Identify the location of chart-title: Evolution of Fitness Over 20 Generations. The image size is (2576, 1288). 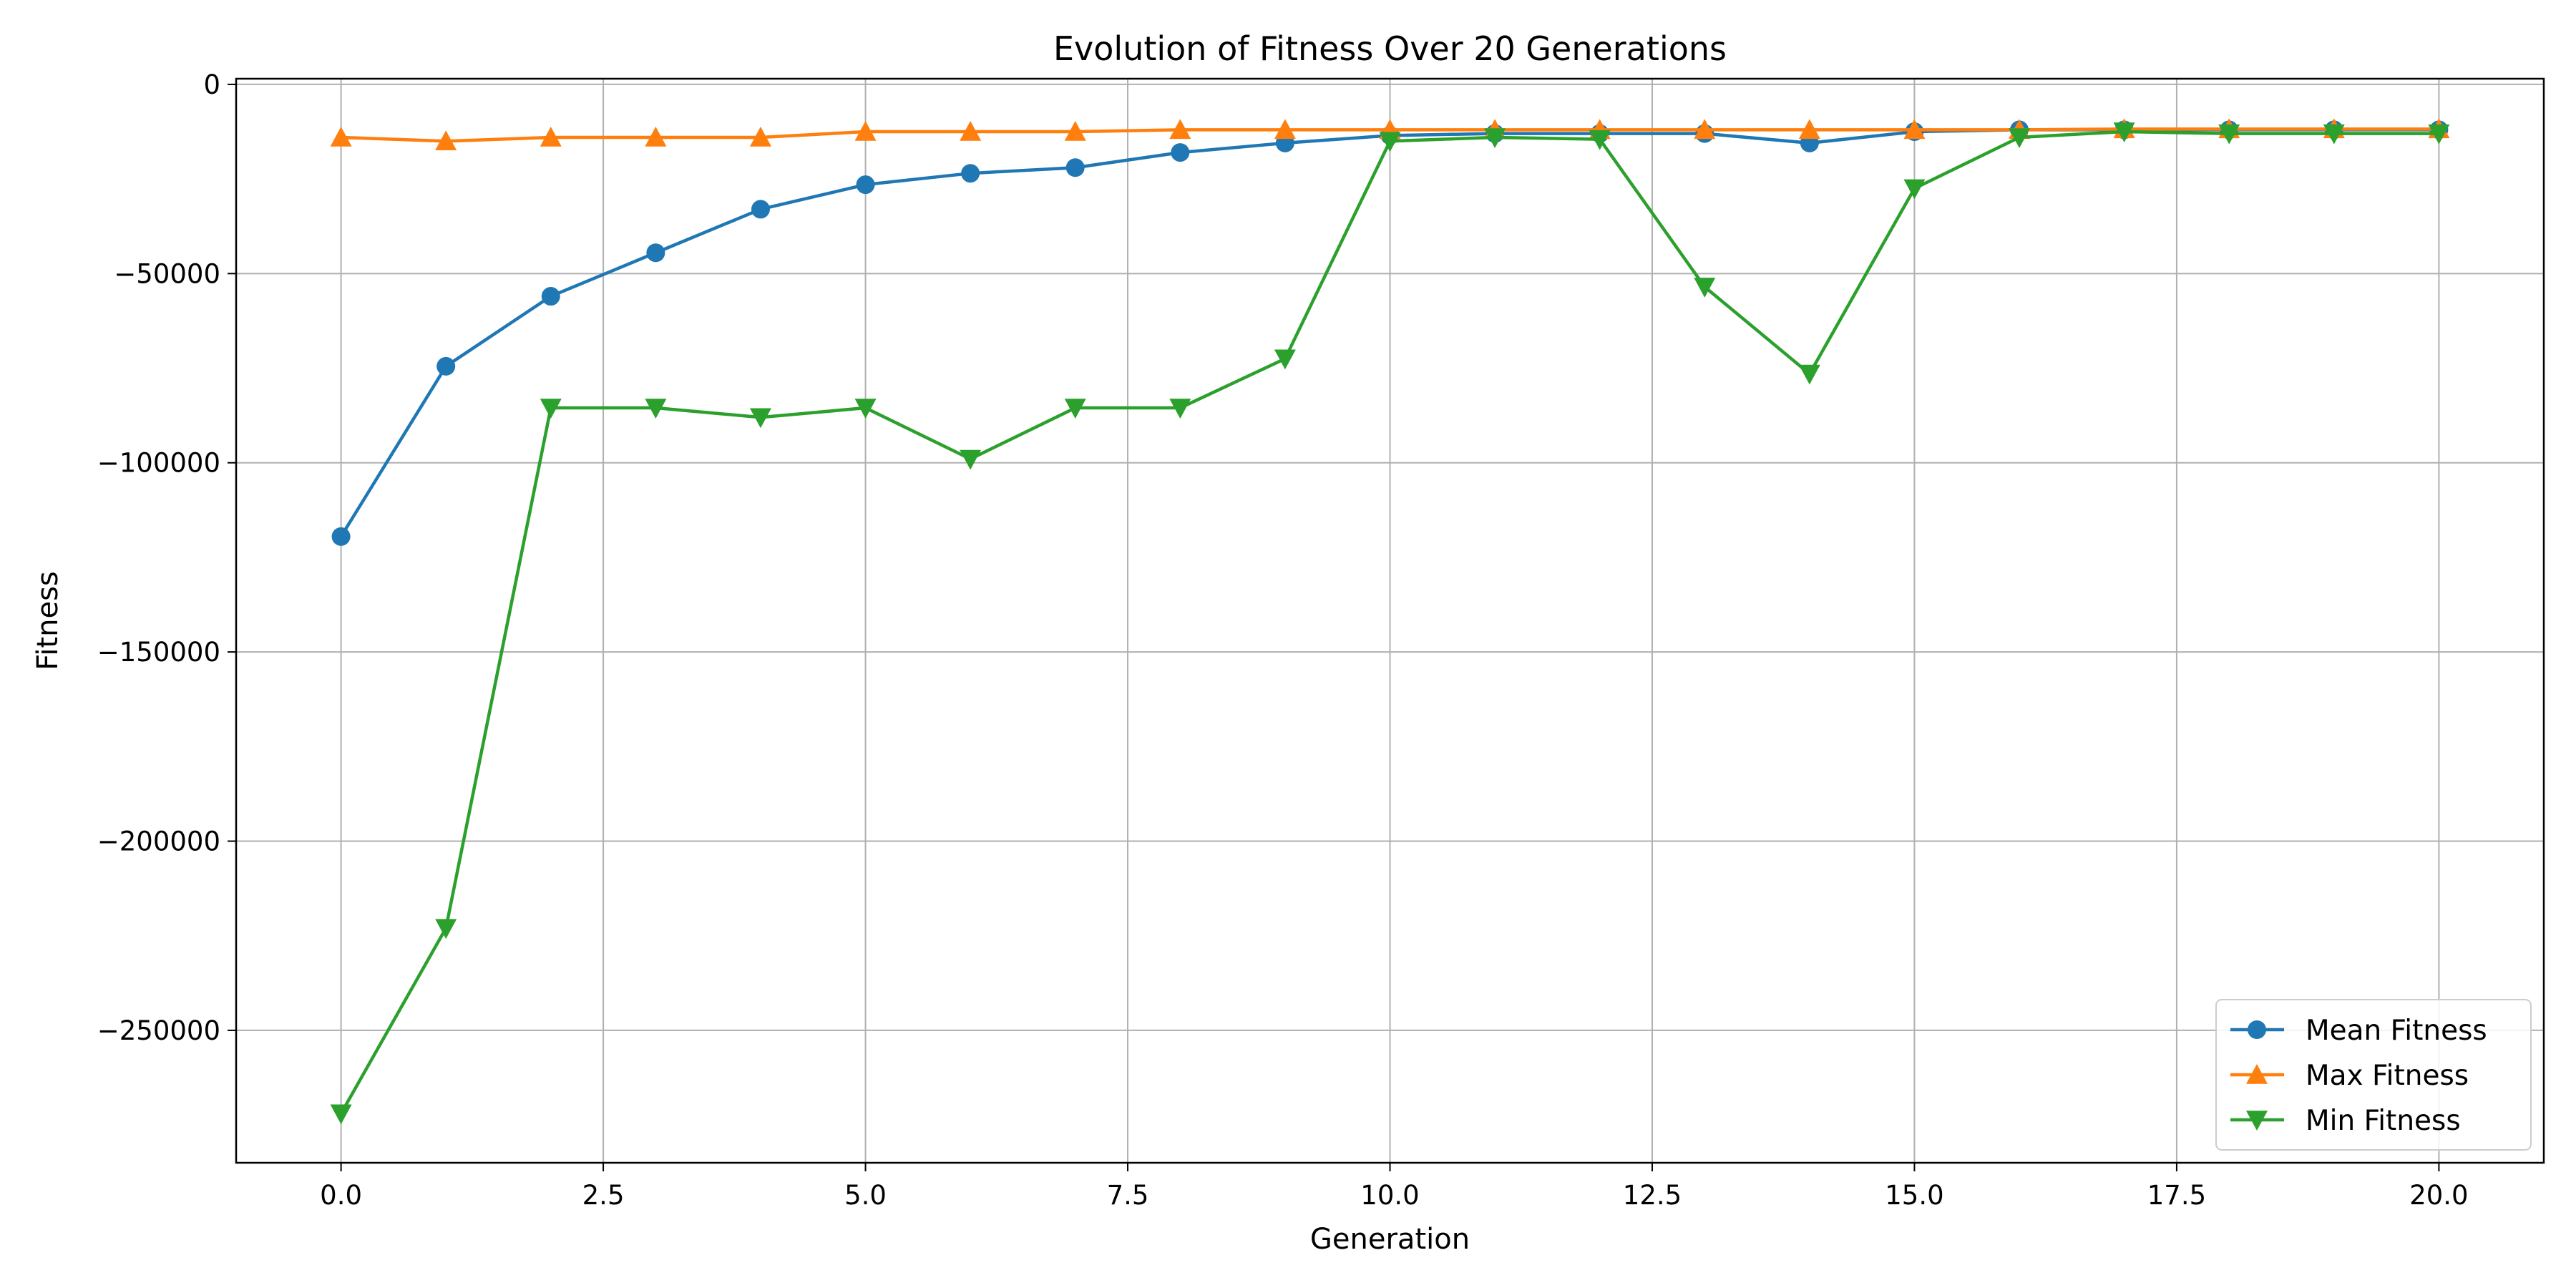
(1390, 48).